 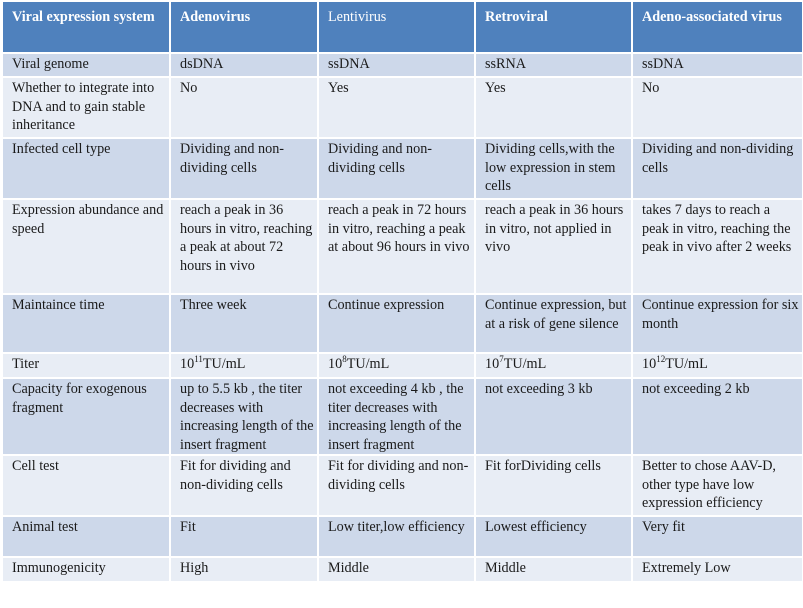 What do you see at coordinates (396, 569) in the screenshot?
I see `cell-lentivirus: Middle` at bounding box center [396, 569].